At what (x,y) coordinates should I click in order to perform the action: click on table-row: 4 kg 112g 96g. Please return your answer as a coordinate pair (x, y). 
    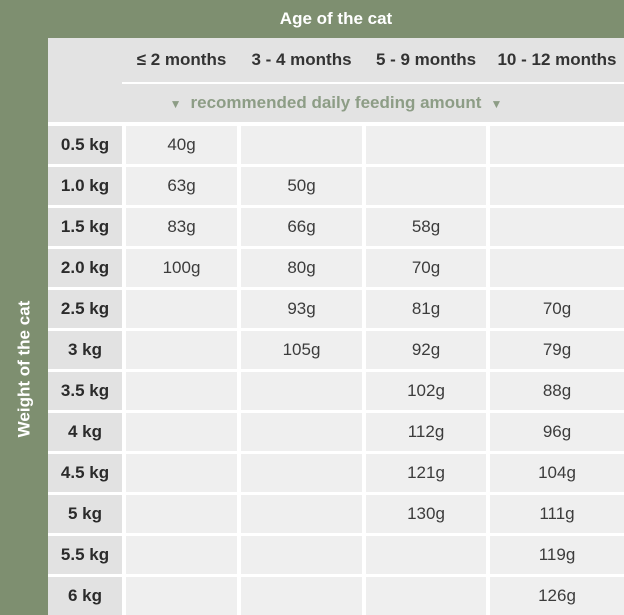
    Looking at the image, I should click on (336, 432).